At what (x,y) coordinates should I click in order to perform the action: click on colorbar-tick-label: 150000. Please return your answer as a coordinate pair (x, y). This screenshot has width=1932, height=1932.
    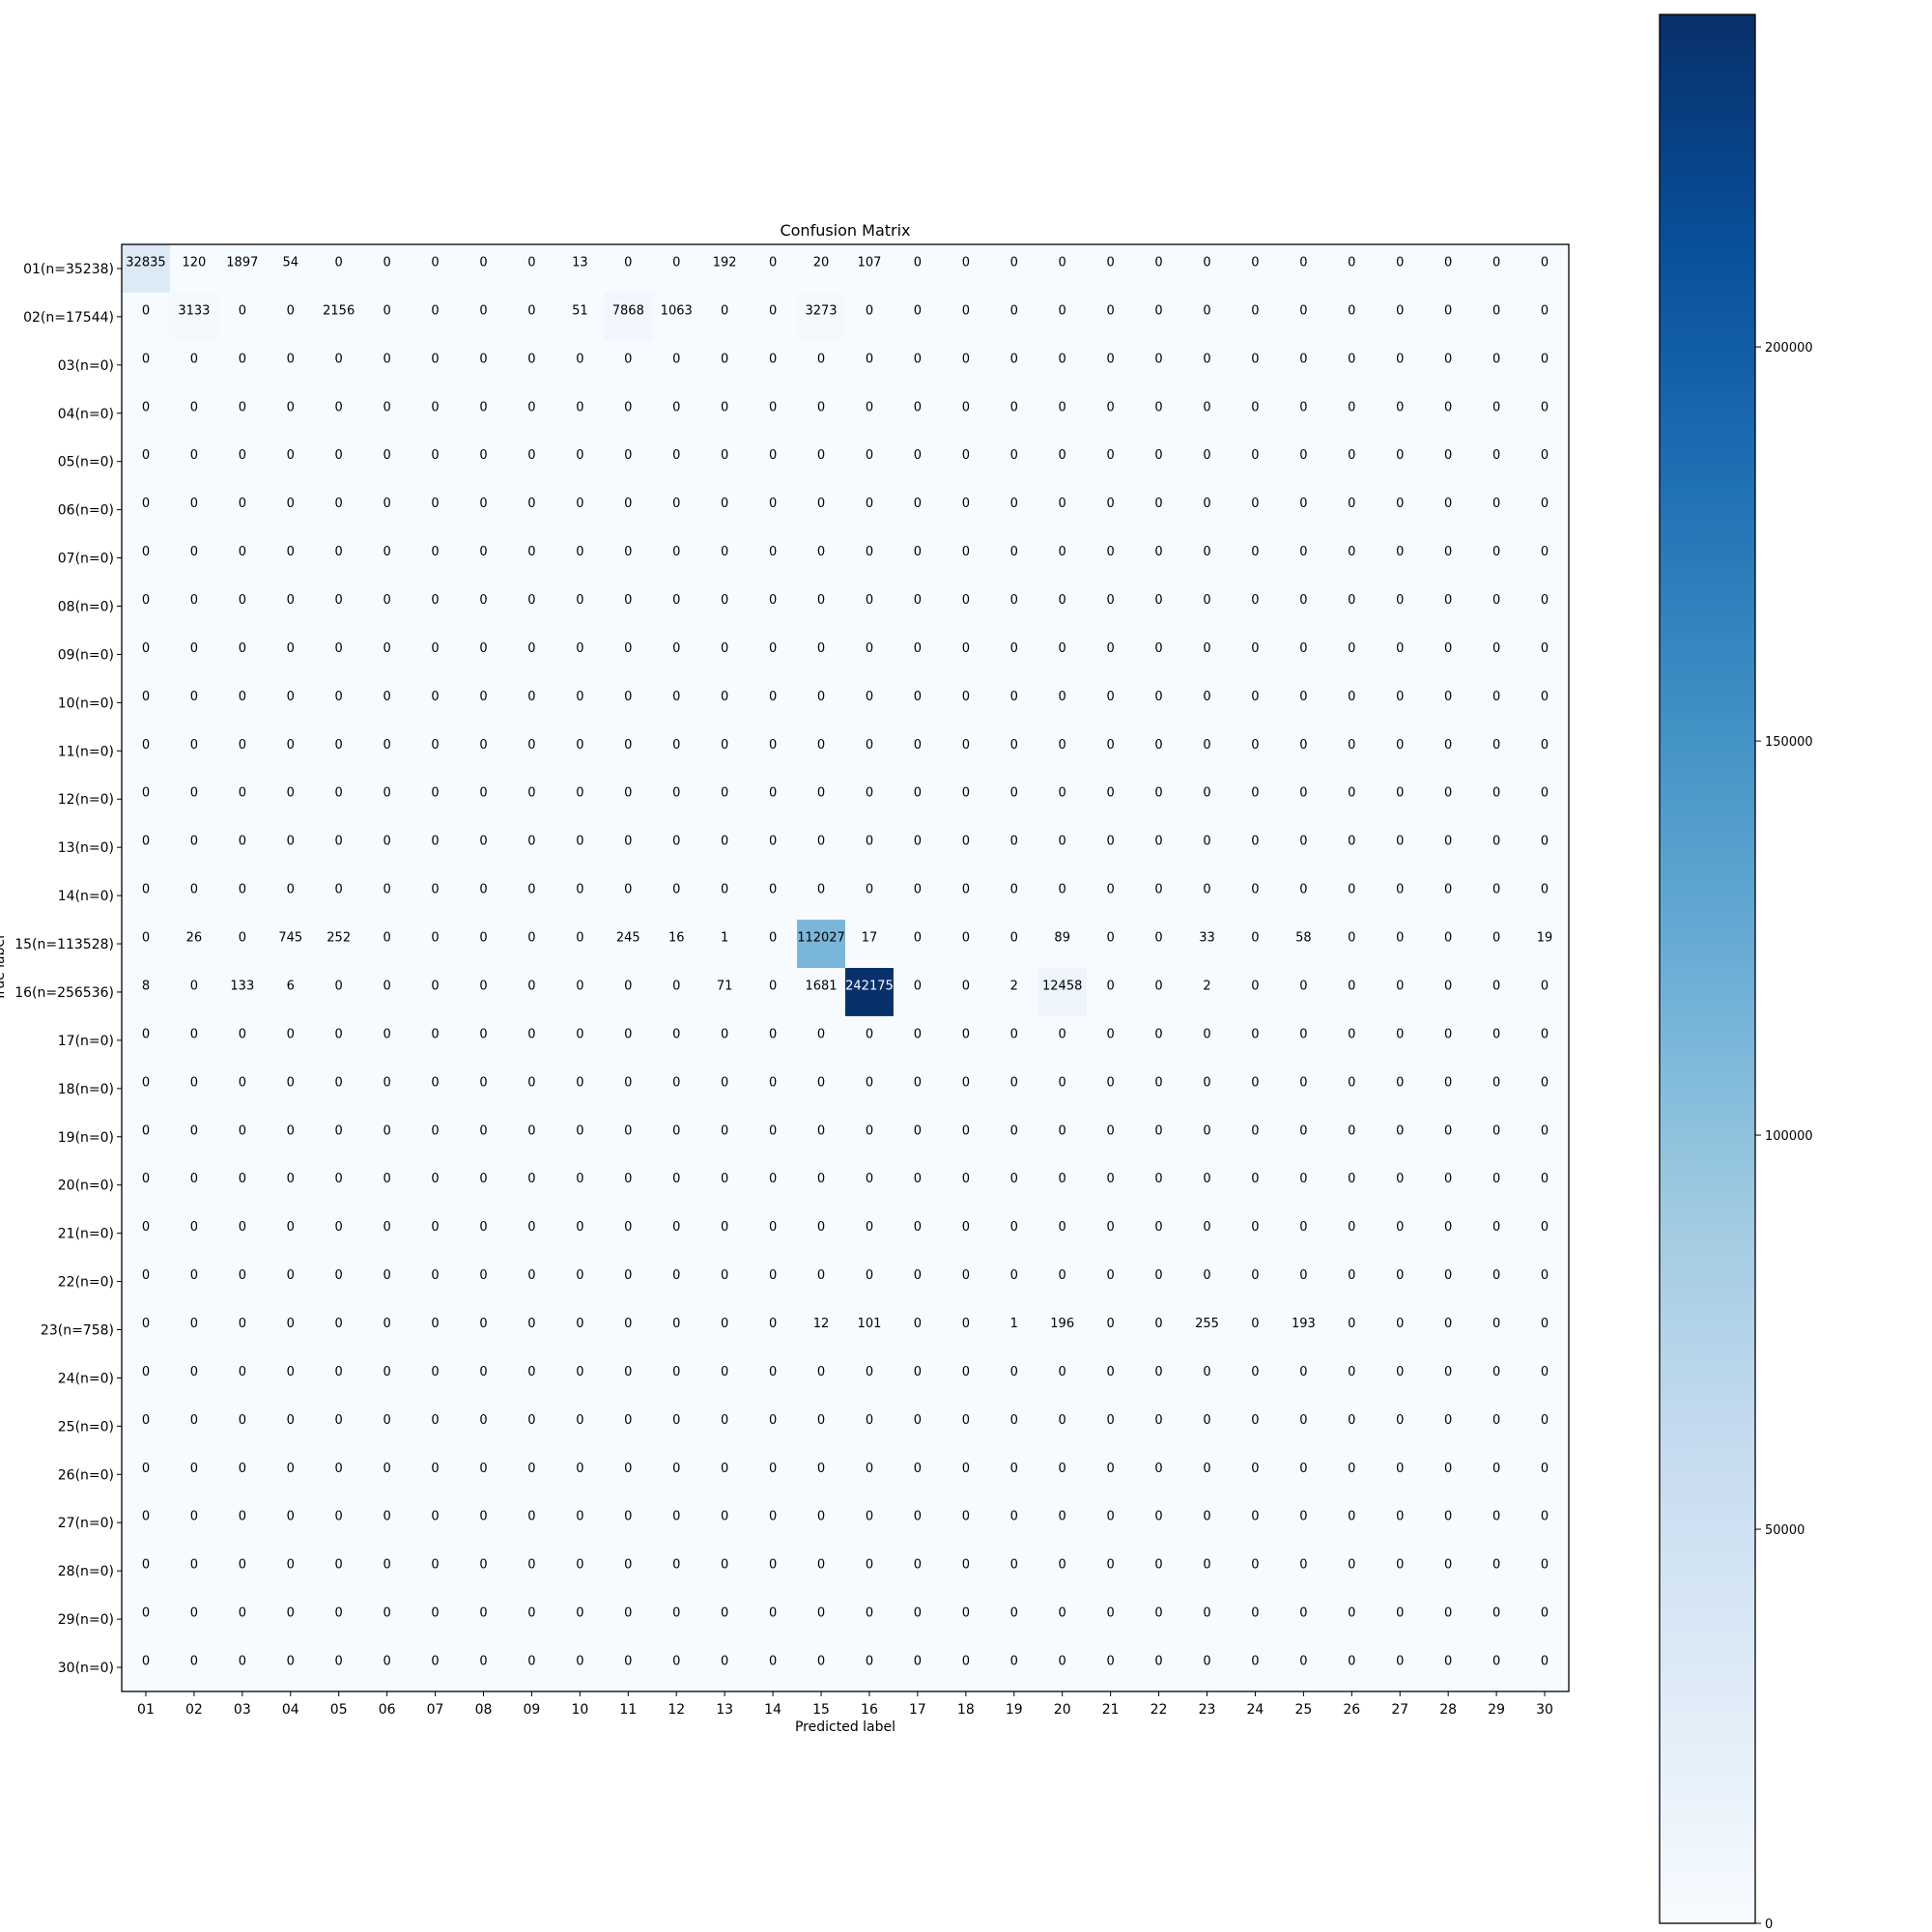
    Looking at the image, I should click on (1789, 742).